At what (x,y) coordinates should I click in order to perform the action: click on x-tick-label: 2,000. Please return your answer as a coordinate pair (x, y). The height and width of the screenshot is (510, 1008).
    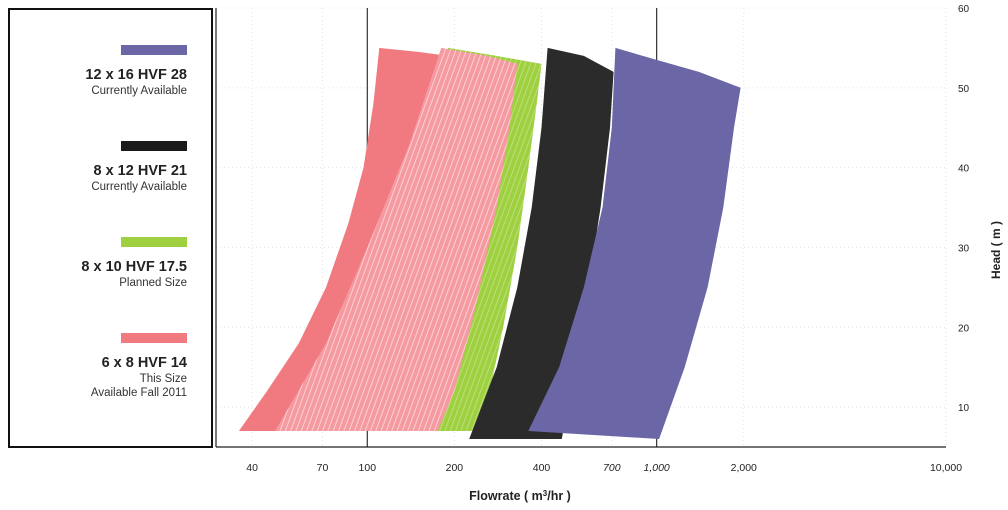
    Looking at the image, I should click on (744, 468).